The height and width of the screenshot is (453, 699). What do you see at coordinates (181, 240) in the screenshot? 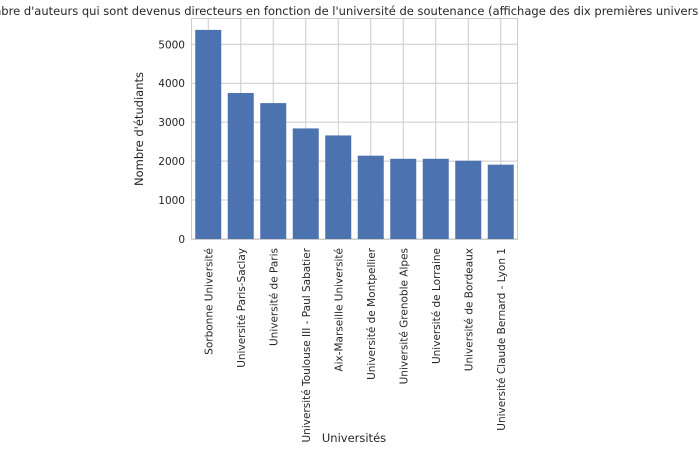
I see `y-tick-label: 0` at bounding box center [181, 240].